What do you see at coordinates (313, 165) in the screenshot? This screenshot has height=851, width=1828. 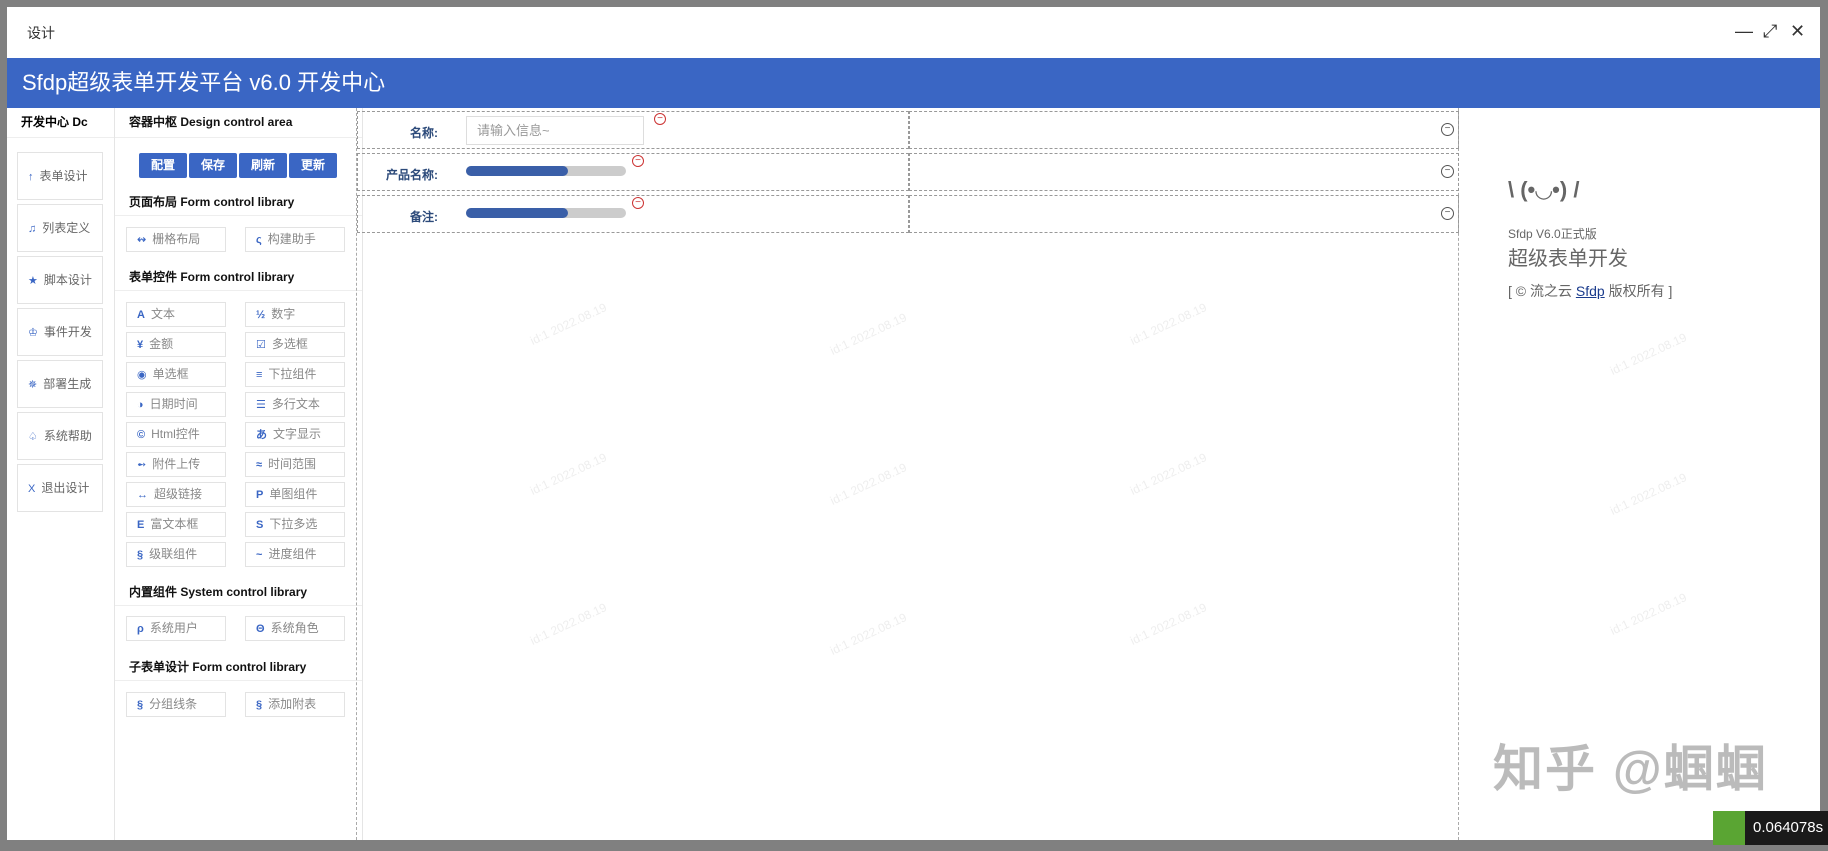 I see `update-button: 更新` at bounding box center [313, 165].